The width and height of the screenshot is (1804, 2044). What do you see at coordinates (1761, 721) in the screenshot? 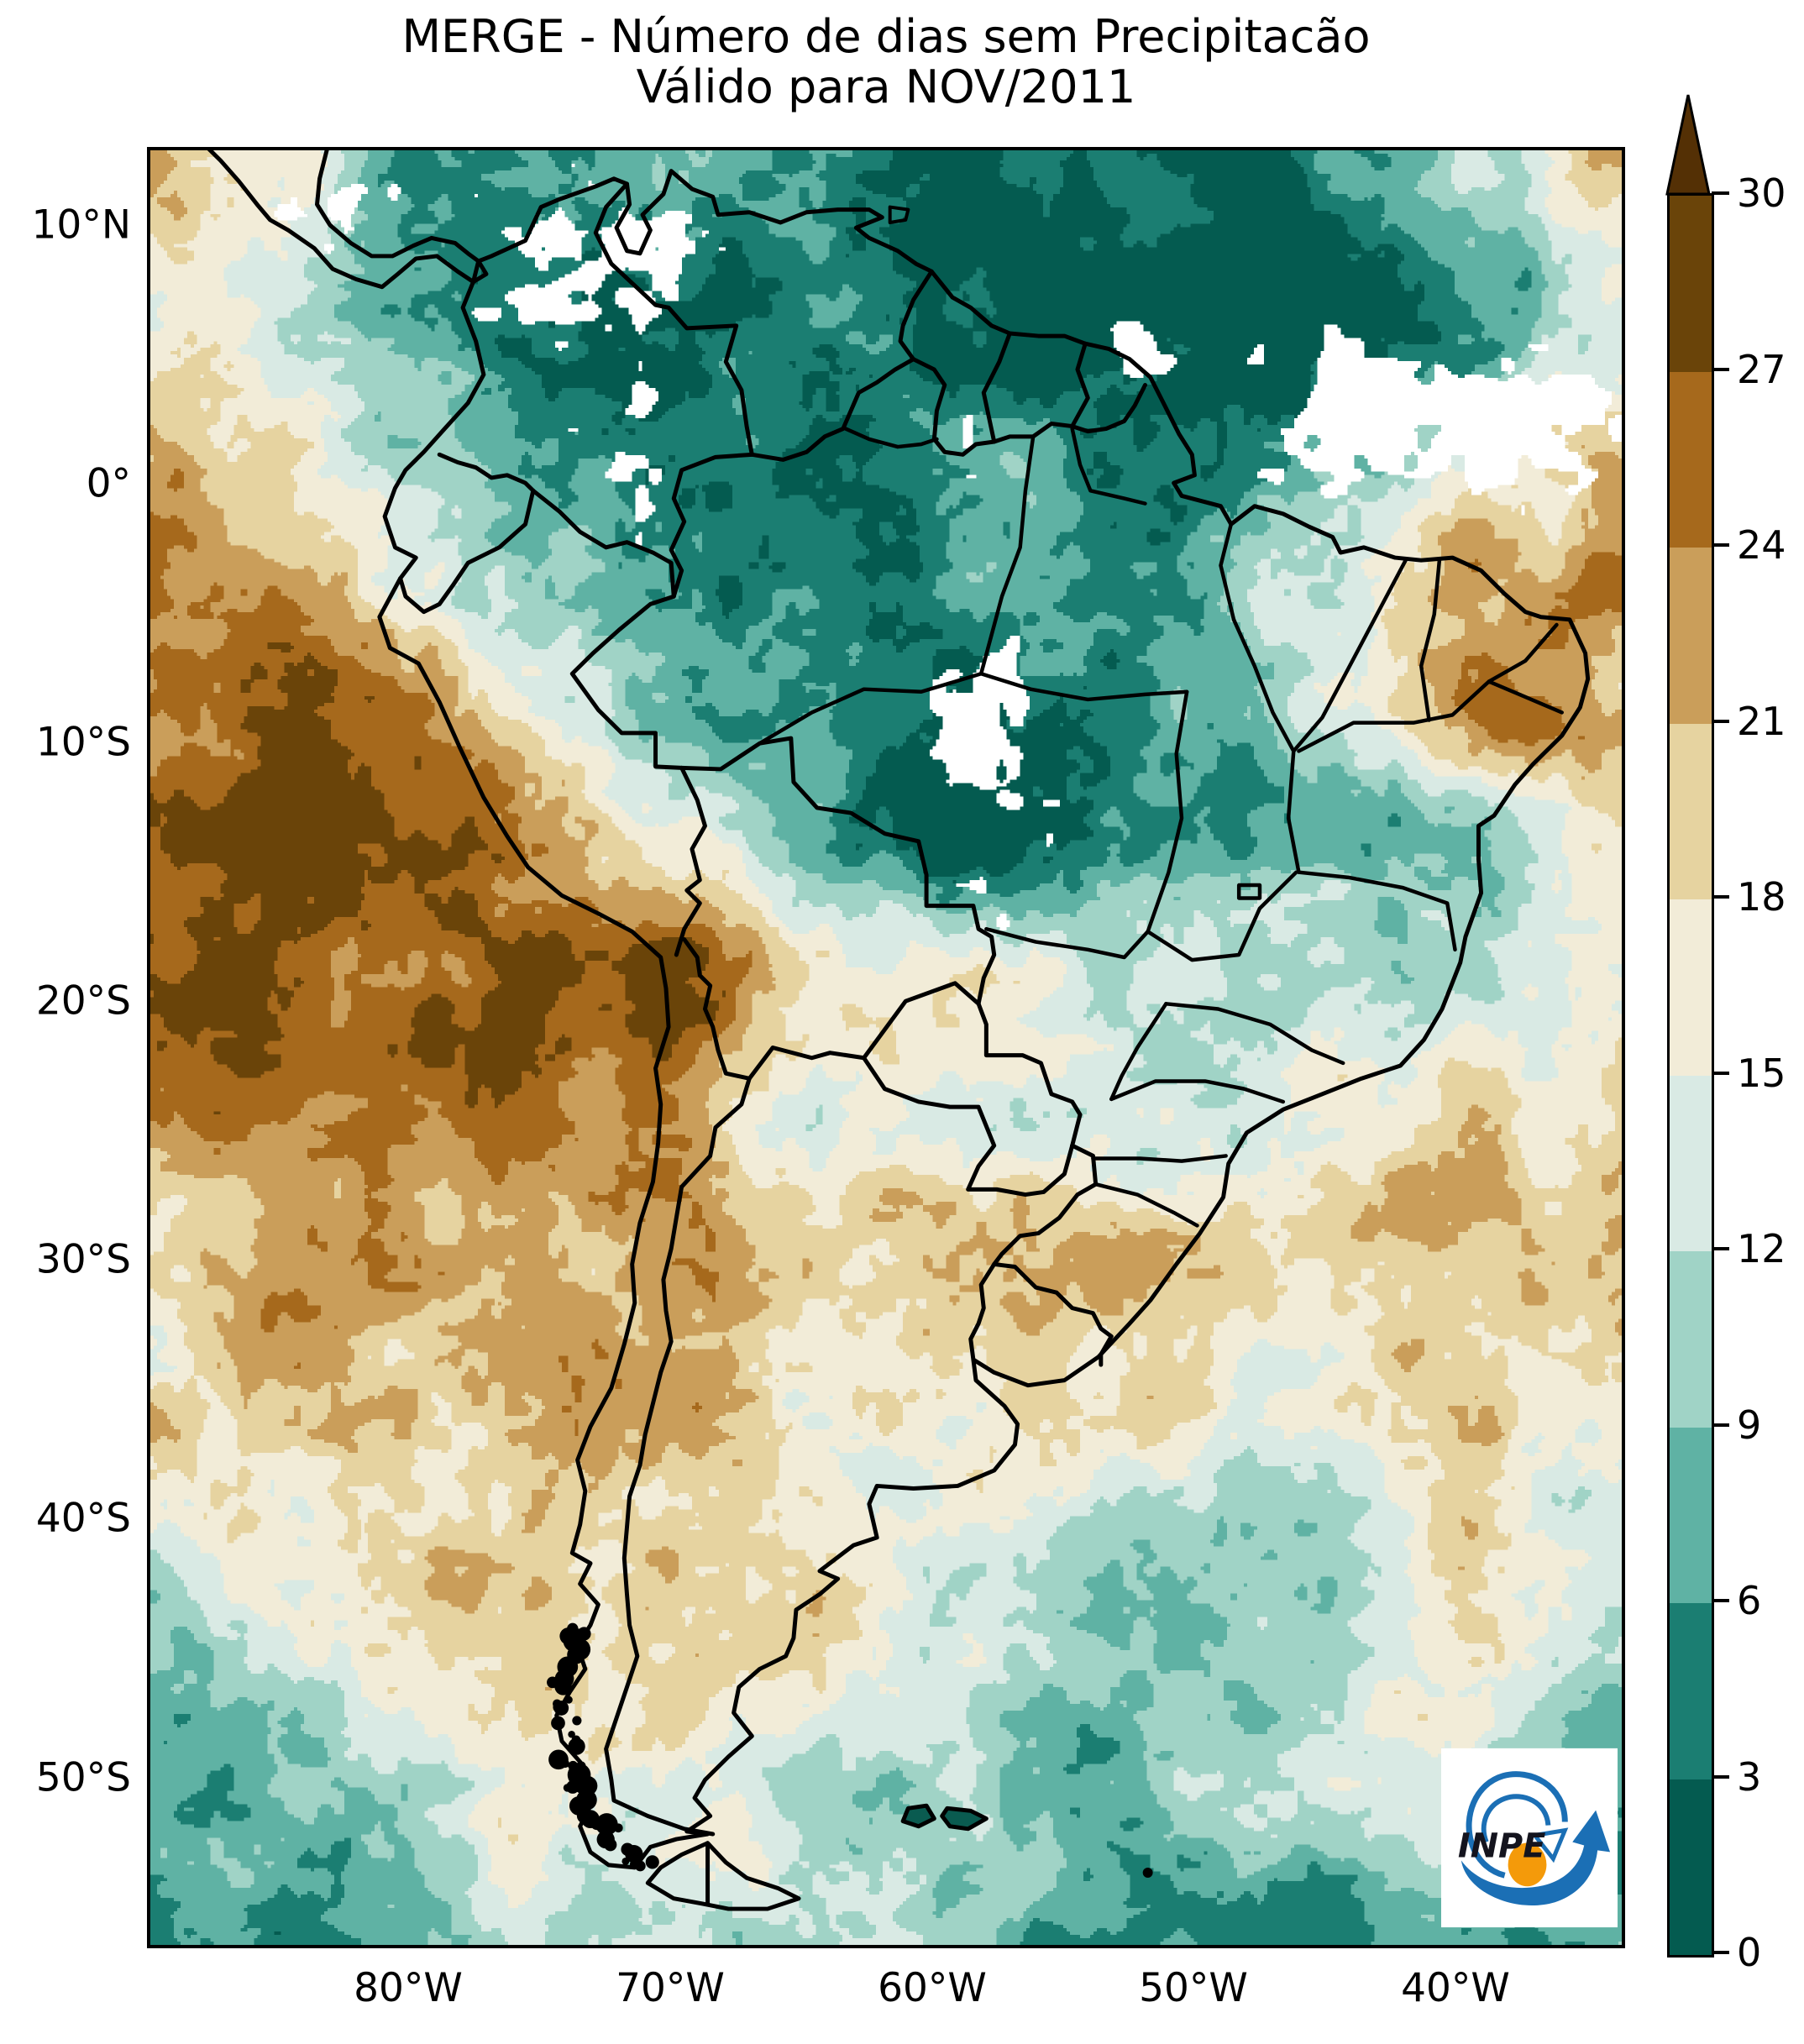
I see `colorbar-tick-label: 21` at bounding box center [1761, 721].